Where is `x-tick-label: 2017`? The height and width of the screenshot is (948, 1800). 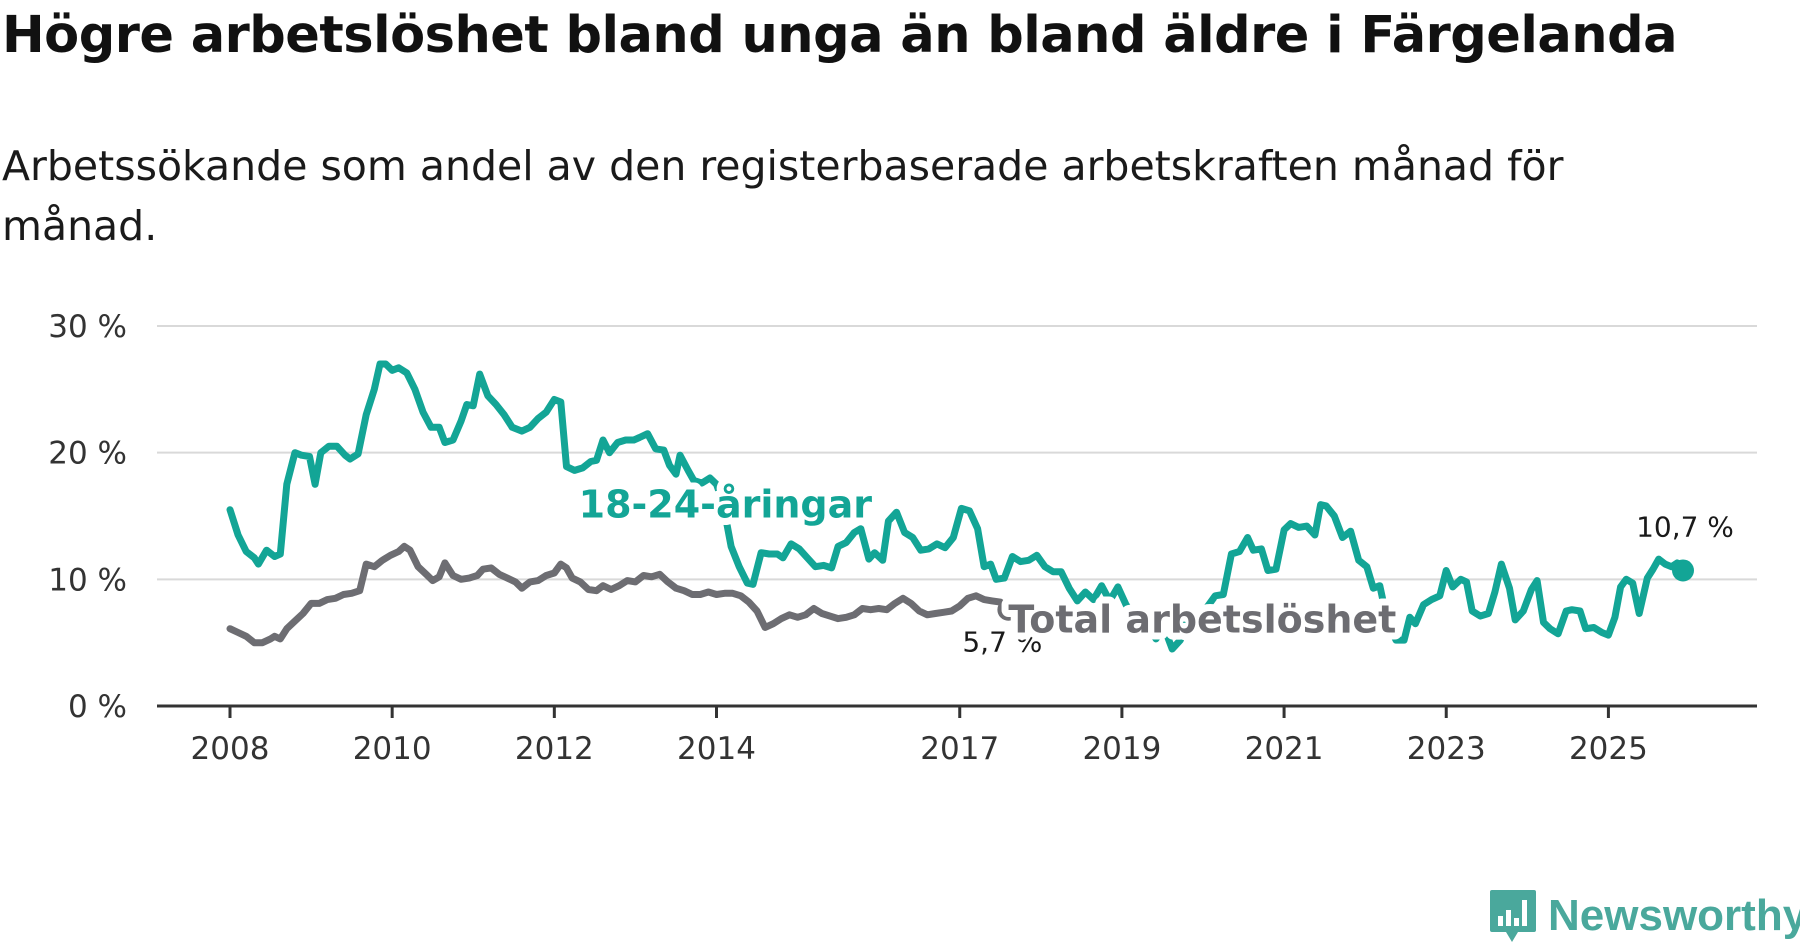
x-tick-label: 2017 is located at coordinates (959, 749).